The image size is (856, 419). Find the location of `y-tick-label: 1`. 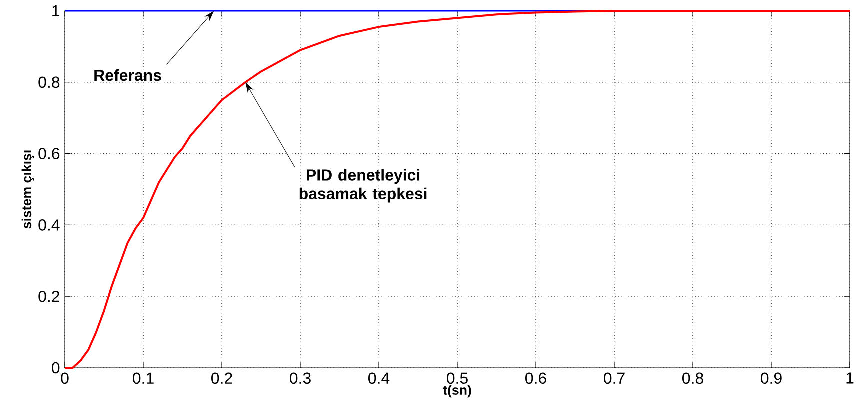

y-tick-label: 1 is located at coordinates (56, 11).